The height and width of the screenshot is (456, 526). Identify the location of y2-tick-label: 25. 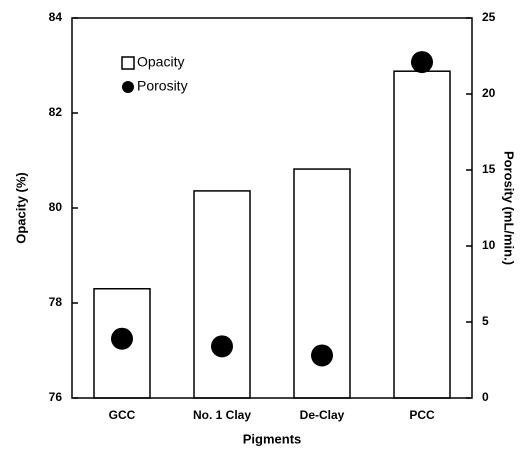
(489, 17).